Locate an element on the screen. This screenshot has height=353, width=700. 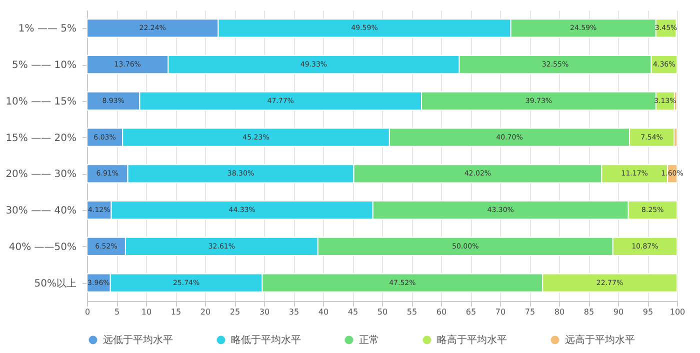
legend-label: 略高于平均水平 is located at coordinates (472, 340).